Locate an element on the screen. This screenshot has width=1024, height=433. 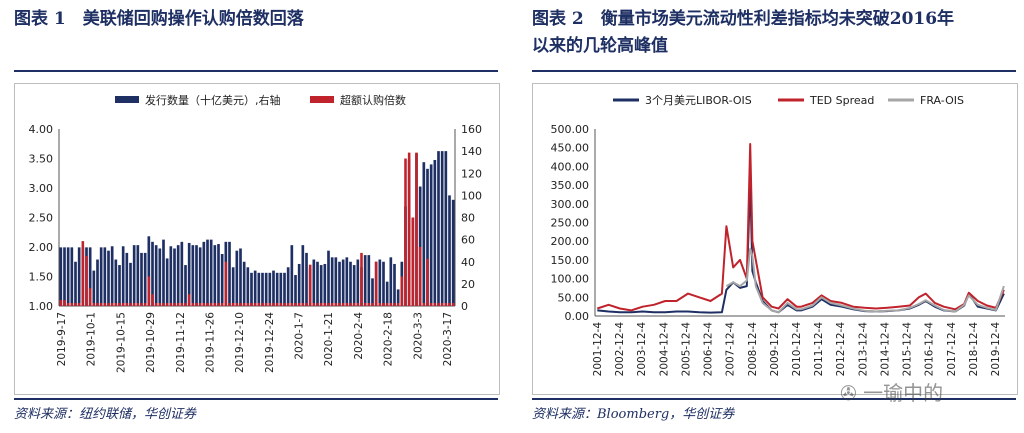
x-tick-label: 2020-2-4 is located at coordinates (359, 336).